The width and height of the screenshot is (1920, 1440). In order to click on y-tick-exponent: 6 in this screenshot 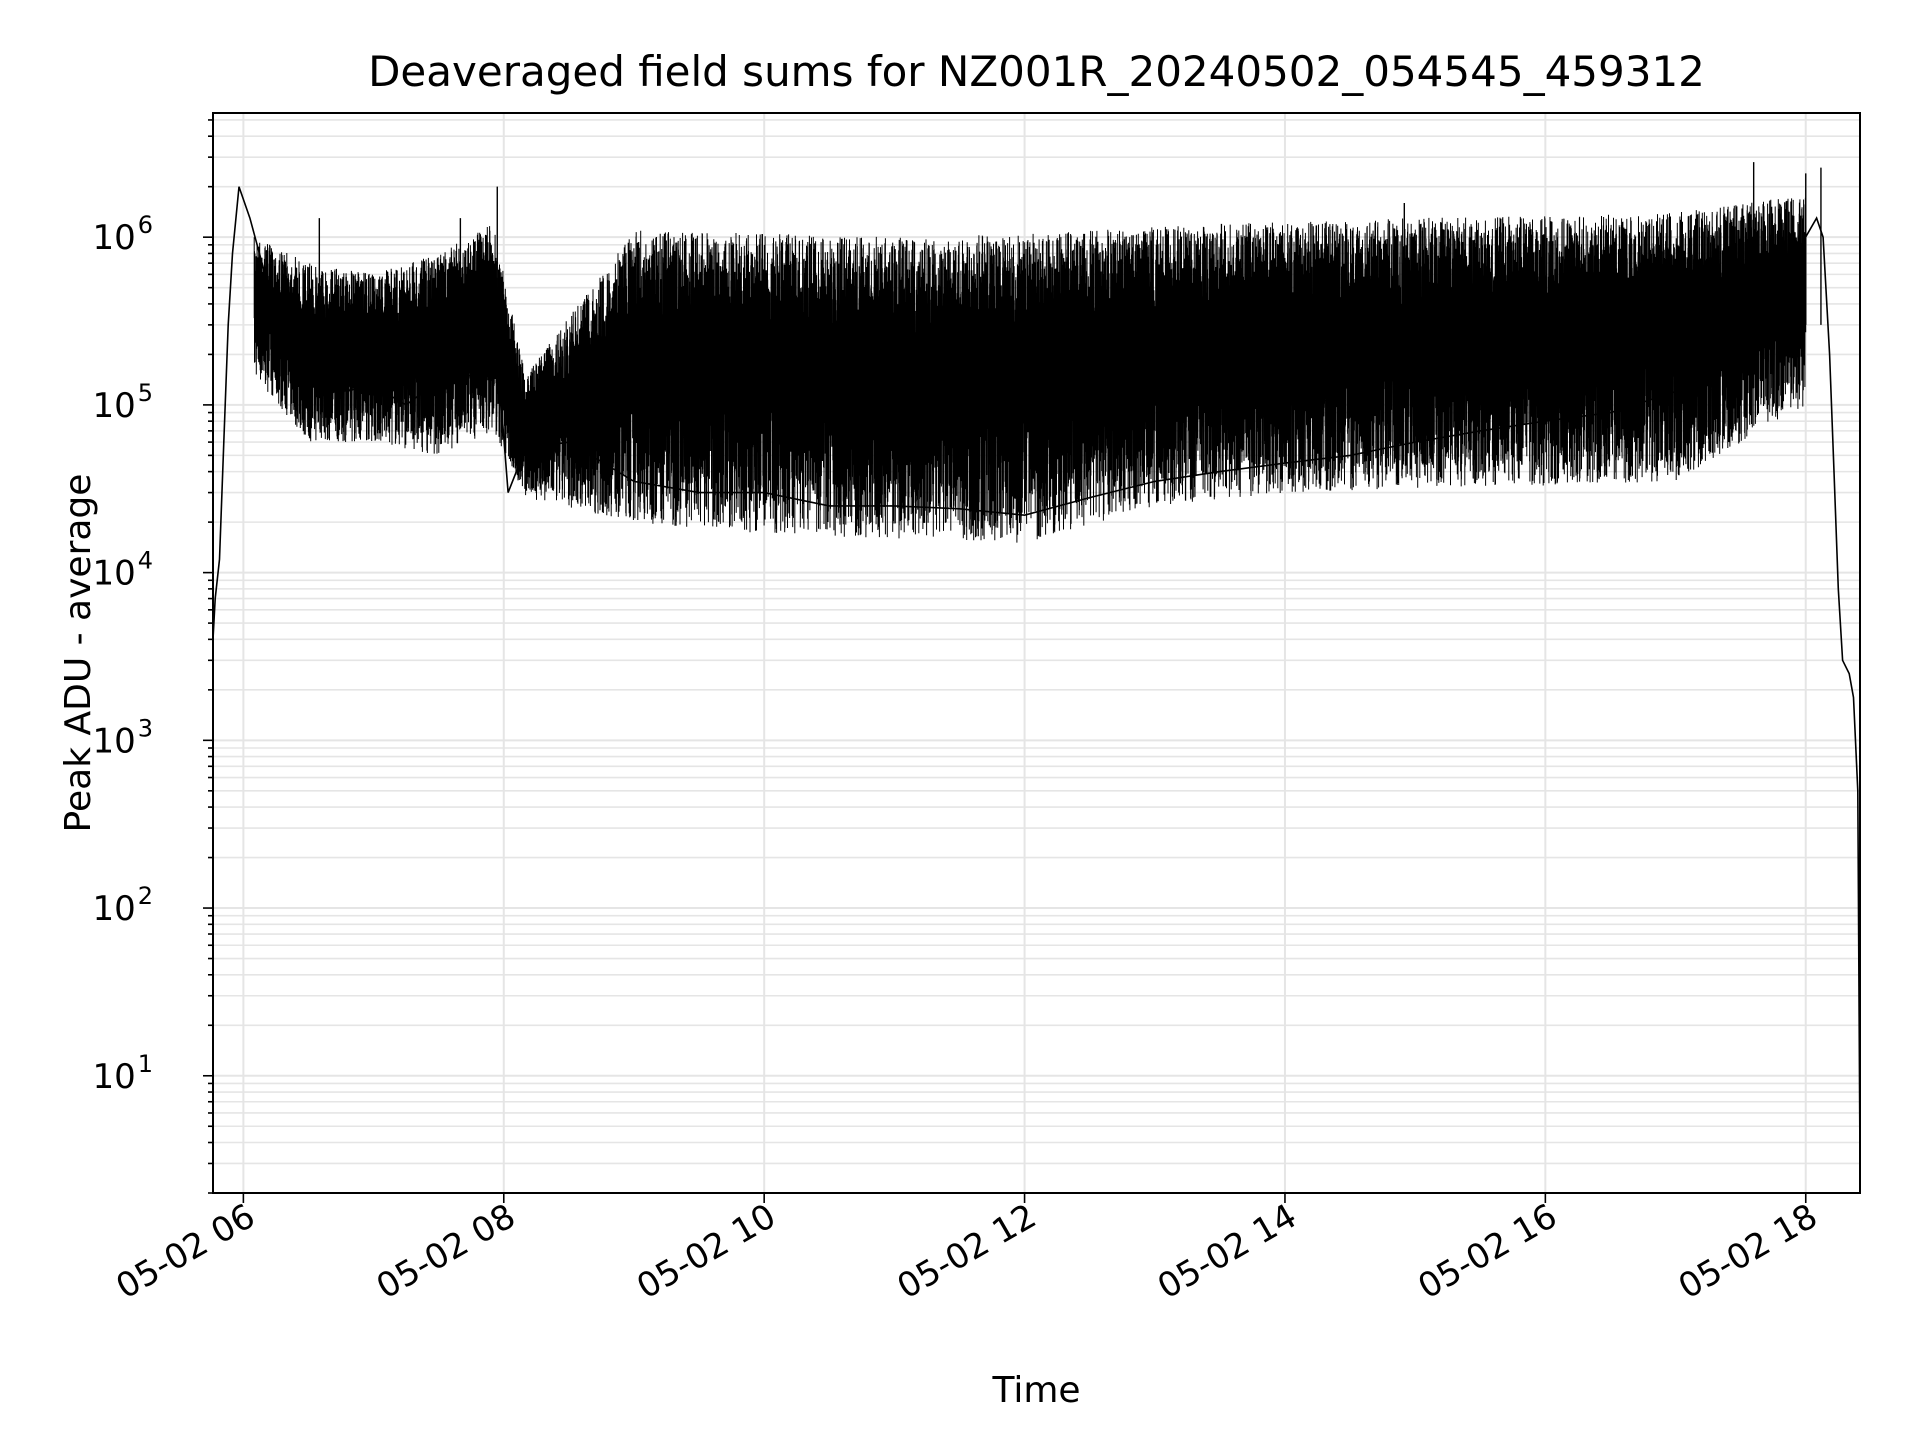, I will do `click(145, 225)`.